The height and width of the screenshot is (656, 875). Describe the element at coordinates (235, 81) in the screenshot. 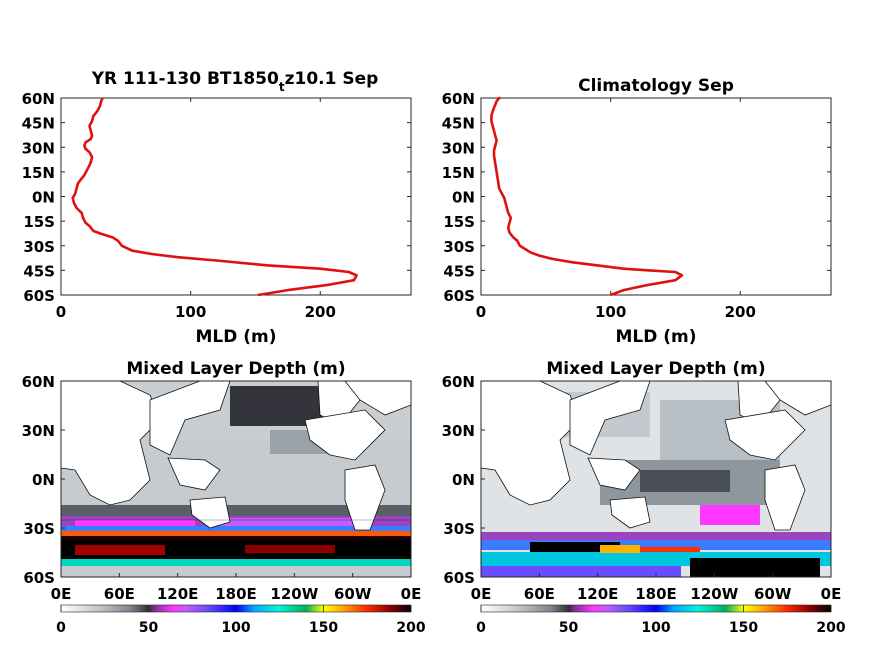

I see `chart-title: YR 111-130 BT1850tz10.1 Sep` at that location.